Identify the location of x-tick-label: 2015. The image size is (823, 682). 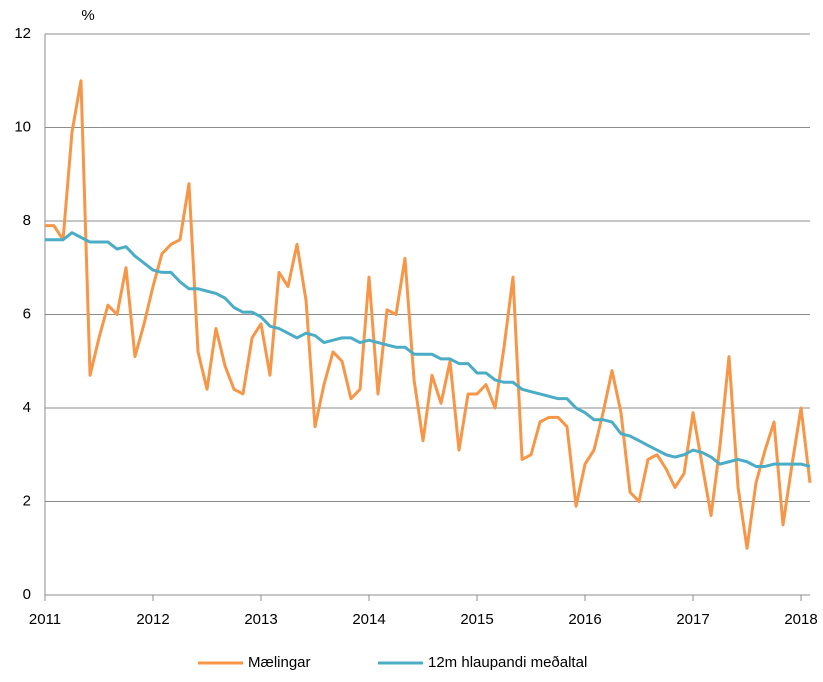
(476, 619).